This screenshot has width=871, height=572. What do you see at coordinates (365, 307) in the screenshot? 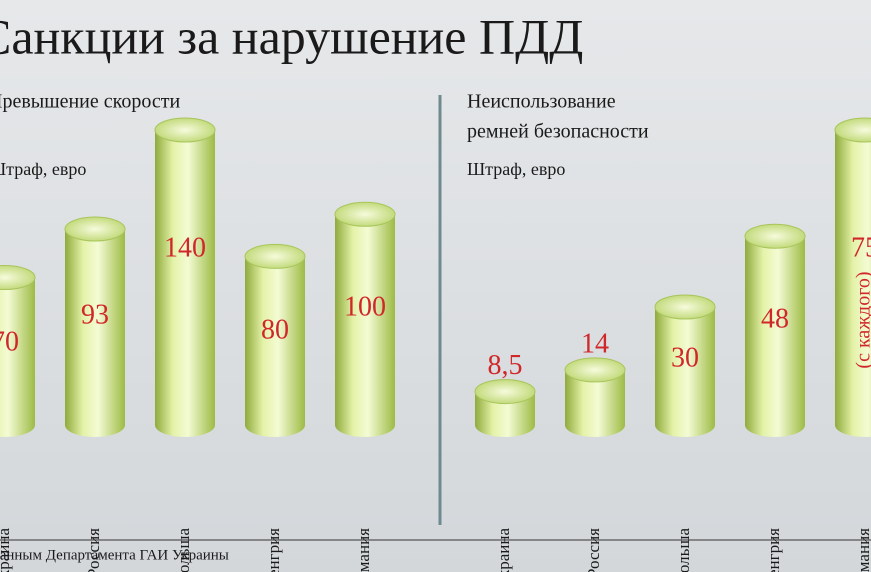
I see `value-label: 100` at bounding box center [365, 307].